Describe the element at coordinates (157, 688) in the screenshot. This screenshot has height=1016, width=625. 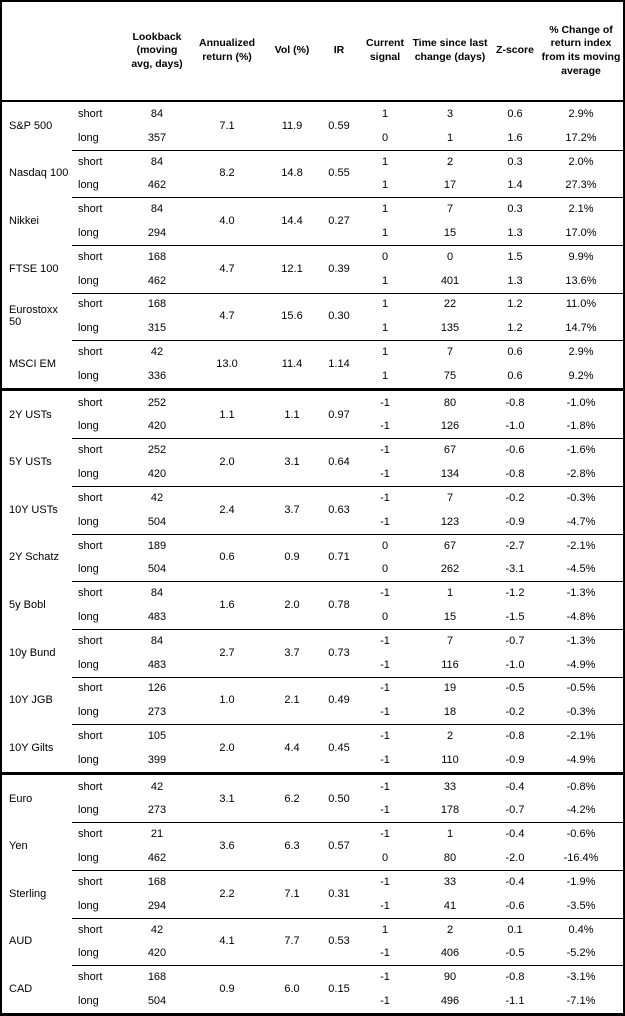
I see `cell-lookback-short: 126` at that location.